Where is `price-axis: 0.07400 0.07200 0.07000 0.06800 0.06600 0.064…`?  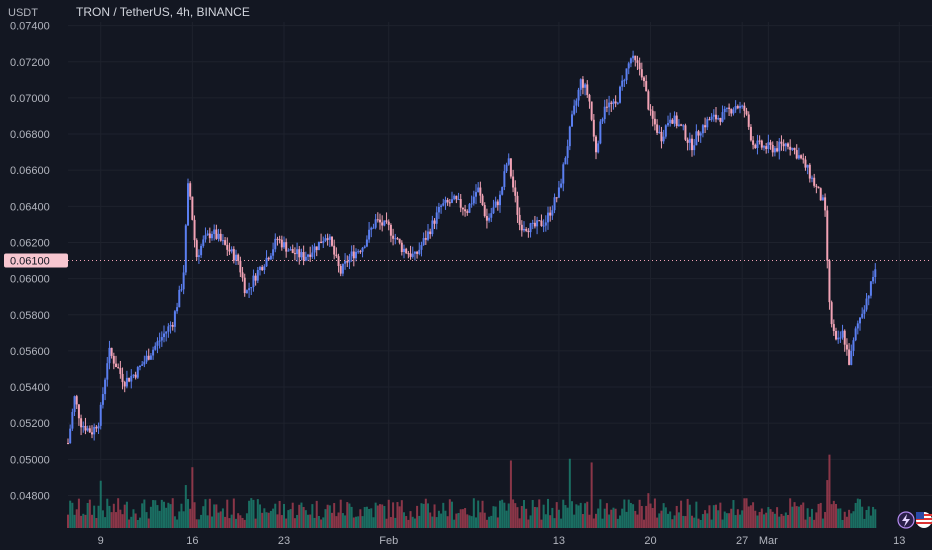 price-axis: 0.07400 0.07200 0.07000 0.06800 0.06600 0.064… is located at coordinates (30, 262).